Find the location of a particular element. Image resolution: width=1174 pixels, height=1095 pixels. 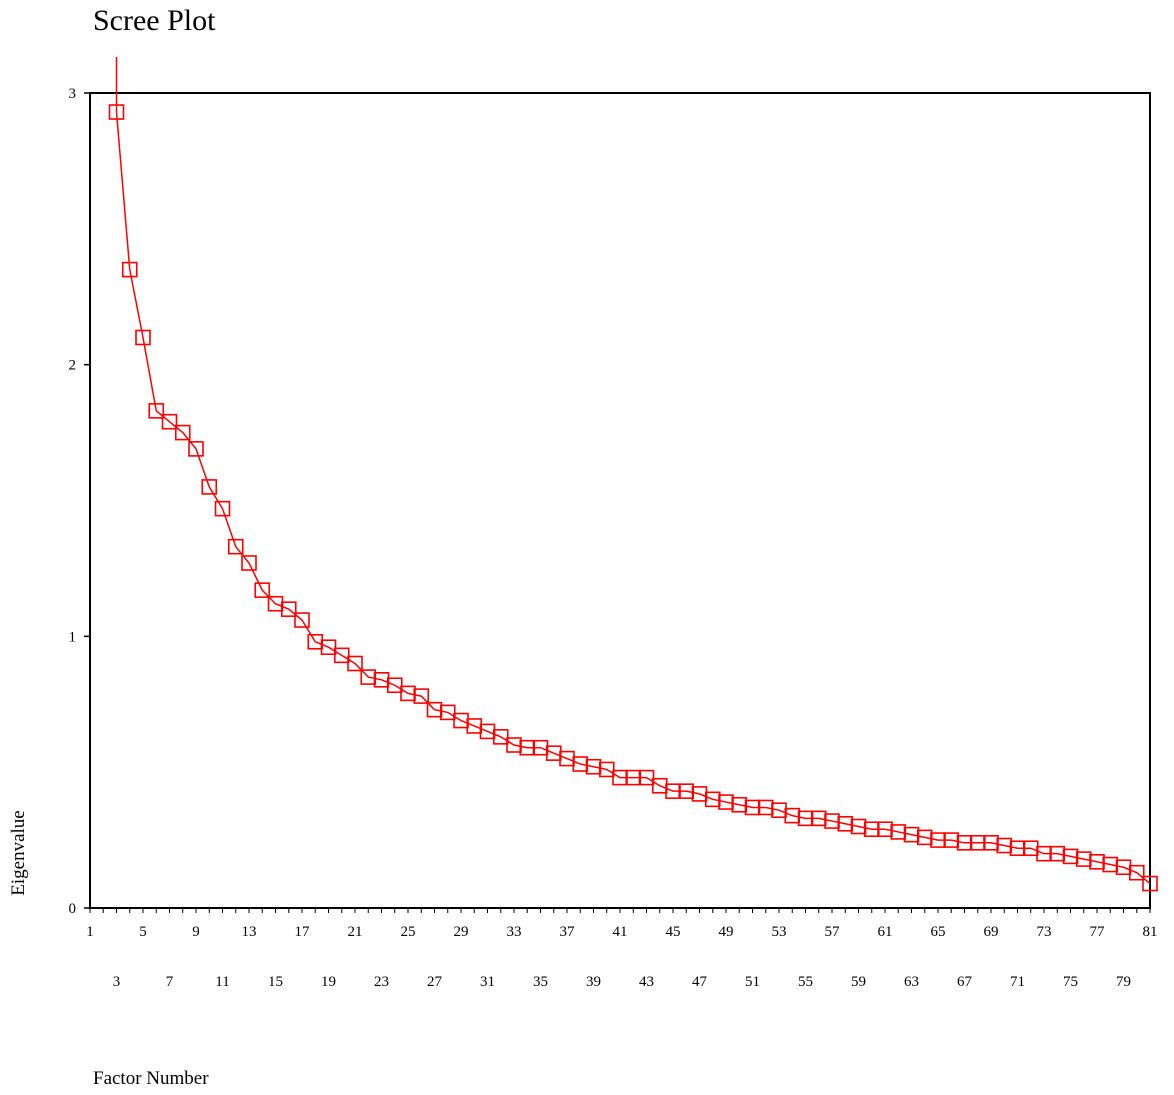

x-tick-label: 23 is located at coordinates (381, 982).